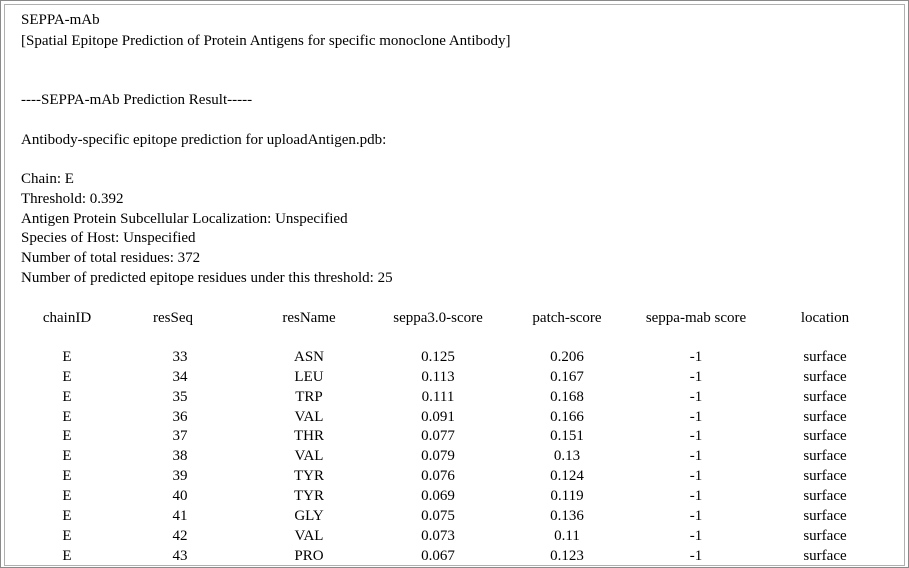  Describe the element at coordinates (438, 456) in the screenshot. I see `table-cell: 0.079` at that location.